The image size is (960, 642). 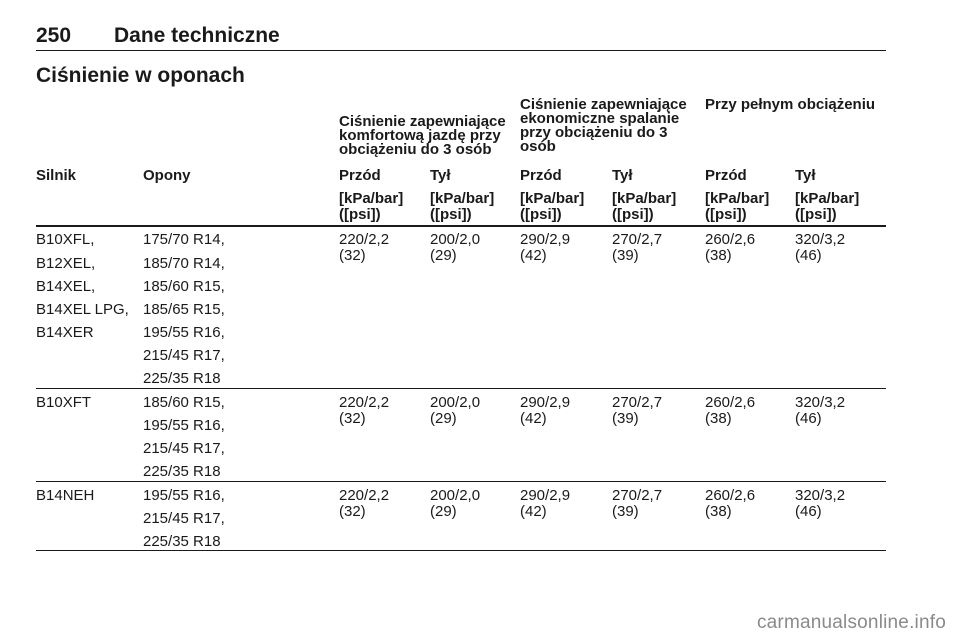 I want to click on engine-cell: B14XER, so click(x=65, y=332).